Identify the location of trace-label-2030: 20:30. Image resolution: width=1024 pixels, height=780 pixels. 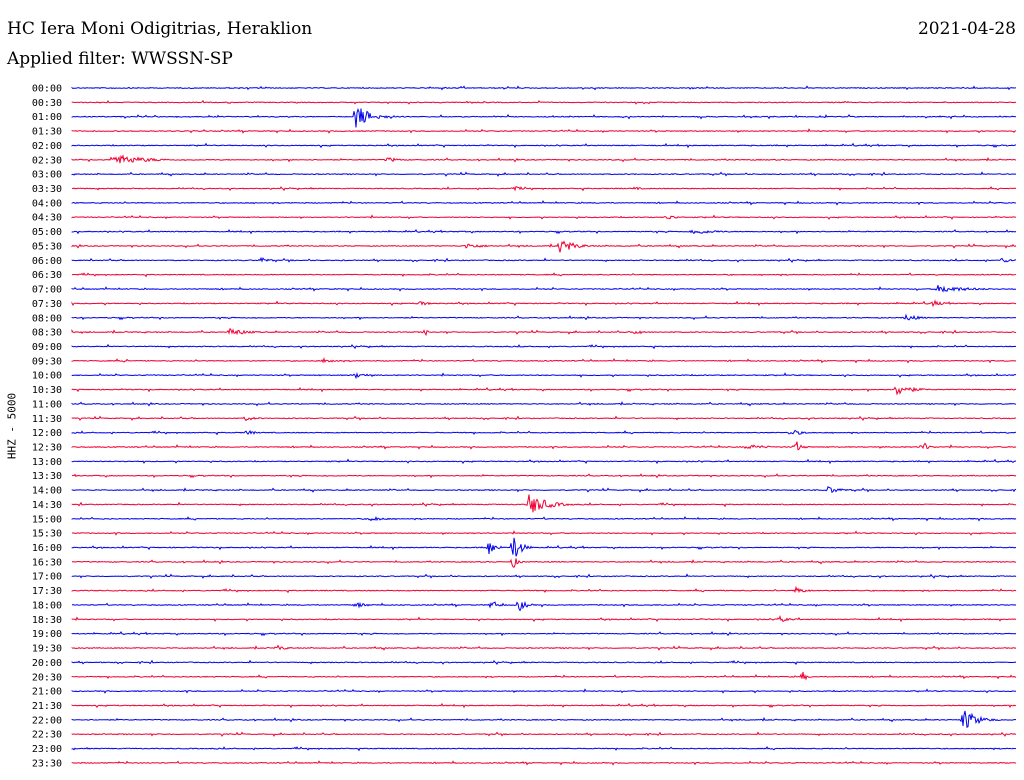
(47, 677).